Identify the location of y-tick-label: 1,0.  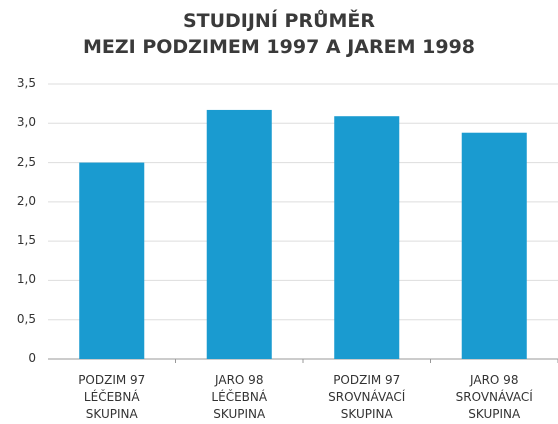
(26, 279).